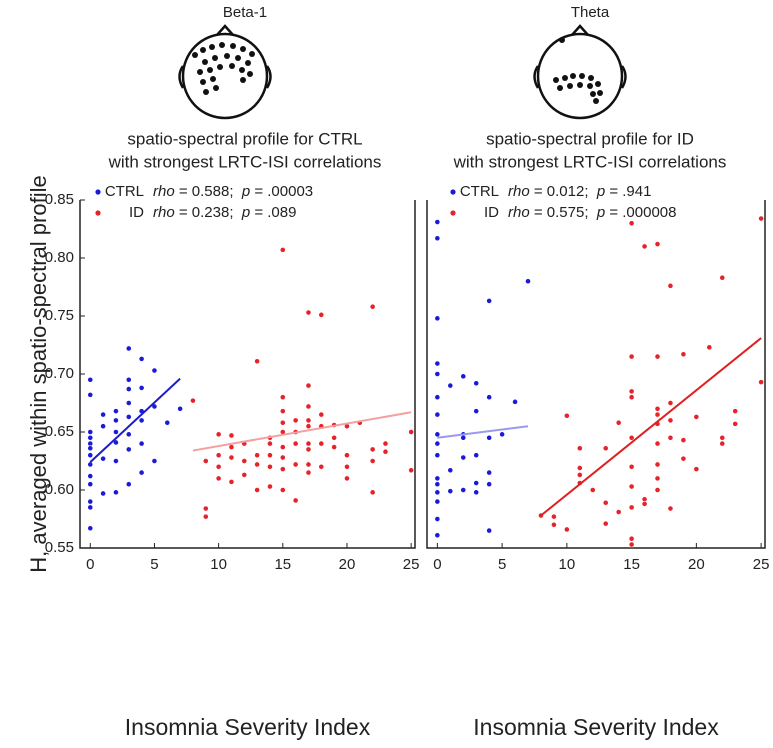 The width and height of the screenshot is (773, 748). I want to click on legend-stats: rho = 0.238; p = .089, so click(224, 212).